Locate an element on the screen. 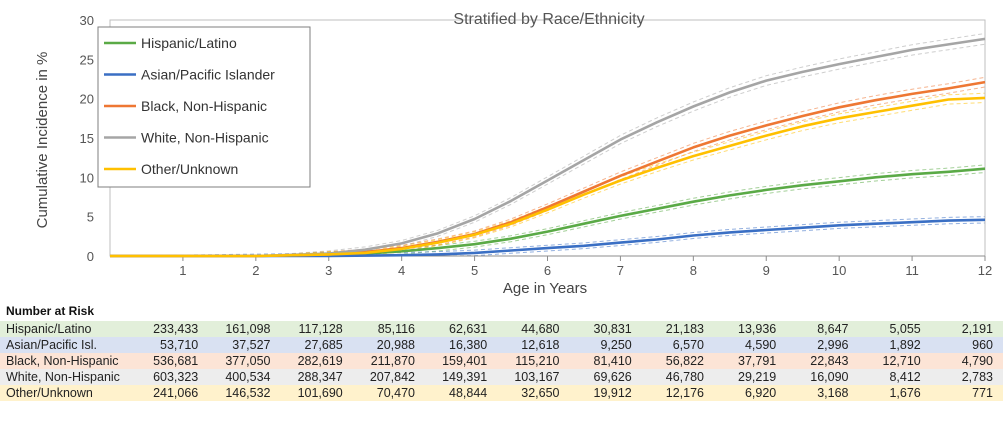 This screenshot has width=1003, height=423. risk-cell: 9,250 is located at coordinates (616, 345).